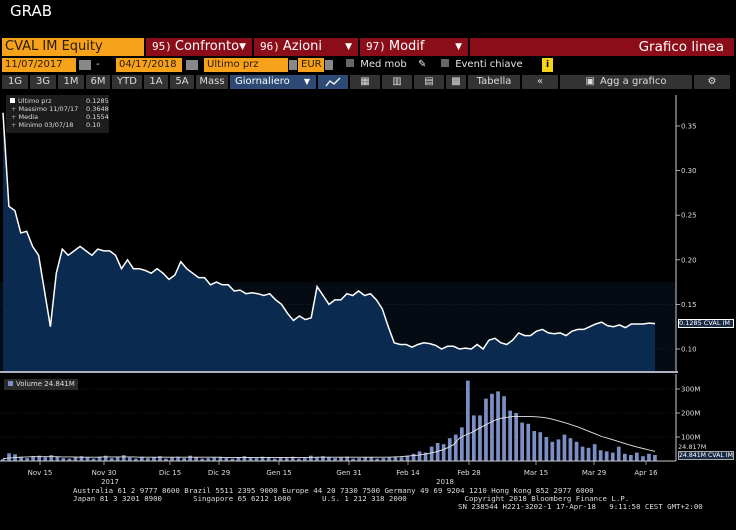 The image size is (736, 530). I want to click on candle-tool-icon: ▤, so click(429, 82).